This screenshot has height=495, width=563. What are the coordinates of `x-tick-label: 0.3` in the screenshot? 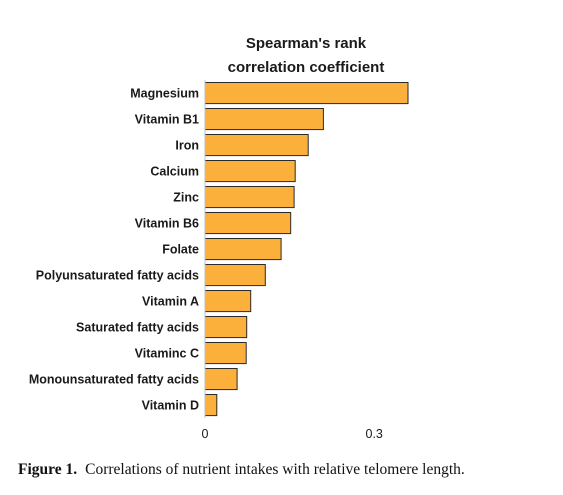 It's located at (374, 434).